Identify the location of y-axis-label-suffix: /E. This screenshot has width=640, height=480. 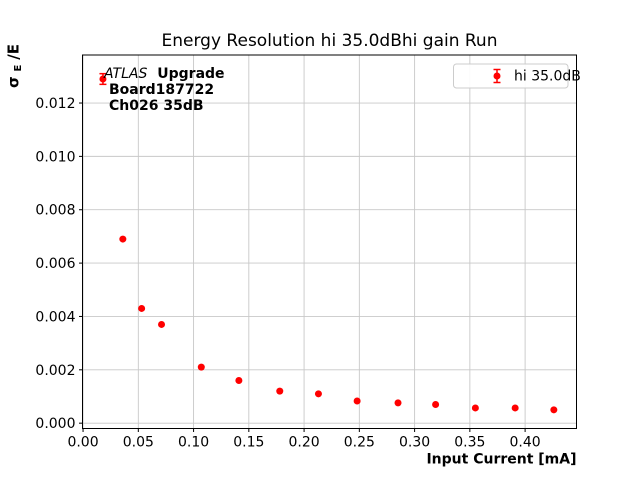
(14, 52).